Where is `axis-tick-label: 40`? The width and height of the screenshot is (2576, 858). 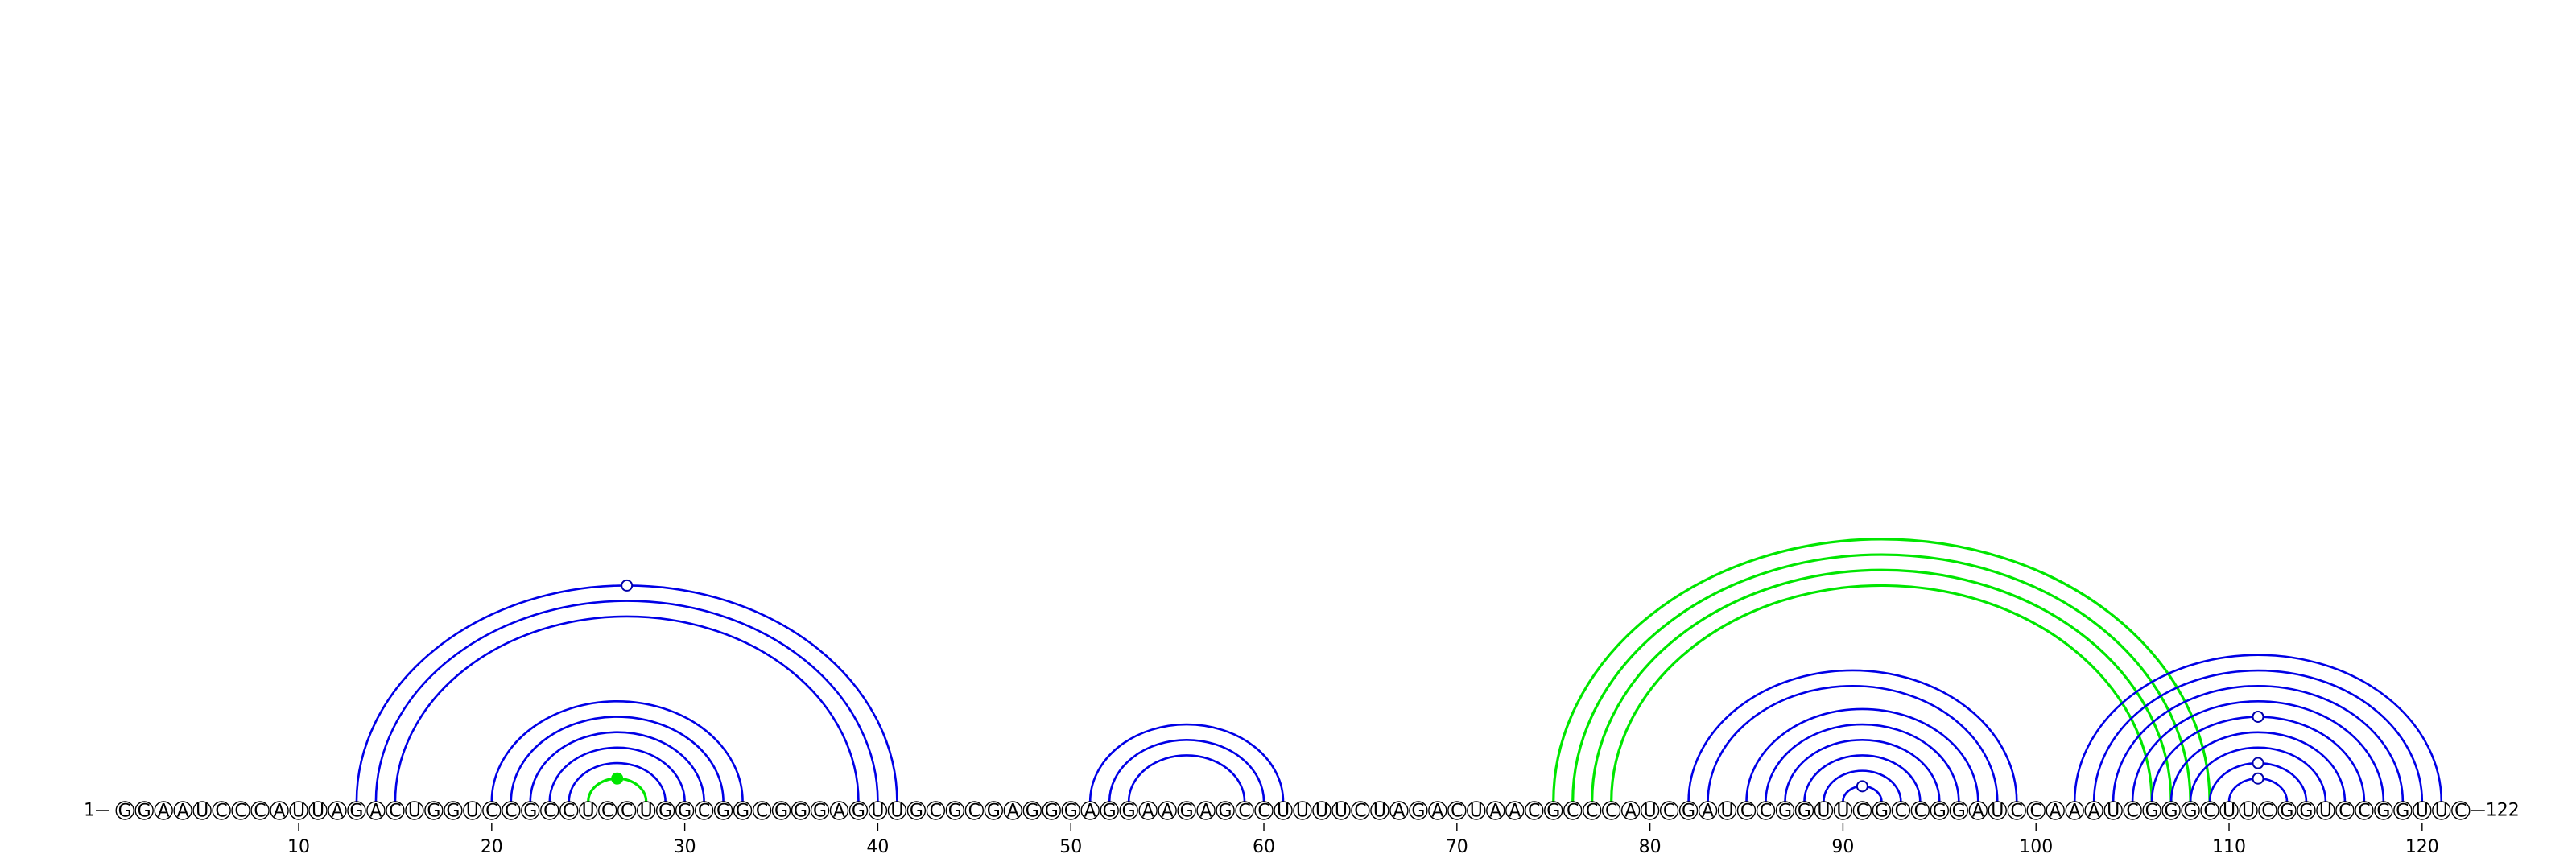
axis-tick-label: 40 is located at coordinates (877, 847).